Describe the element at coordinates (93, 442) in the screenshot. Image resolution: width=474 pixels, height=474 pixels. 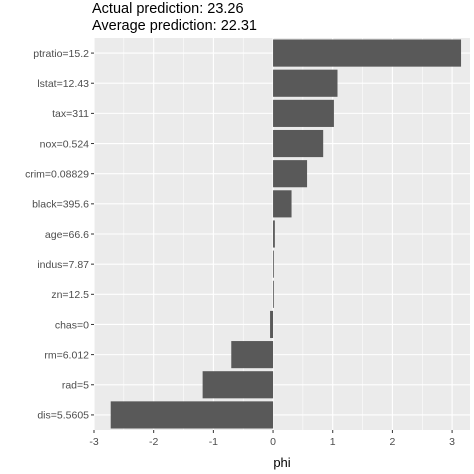
I see `x-tick-label: -3` at that location.